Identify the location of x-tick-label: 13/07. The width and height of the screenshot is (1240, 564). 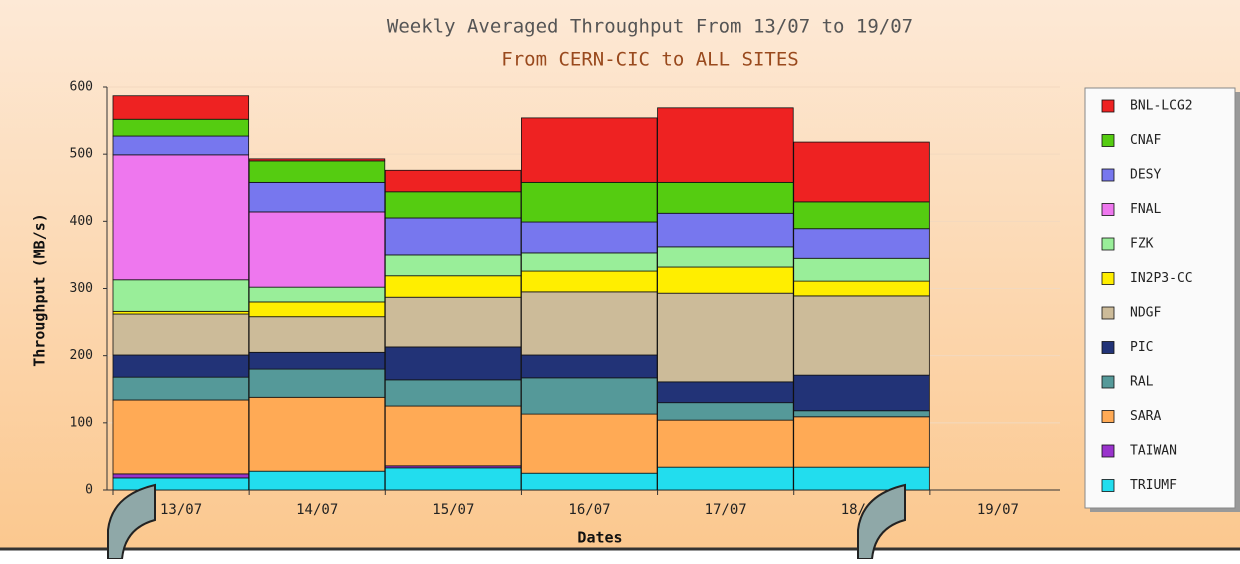
(181, 510).